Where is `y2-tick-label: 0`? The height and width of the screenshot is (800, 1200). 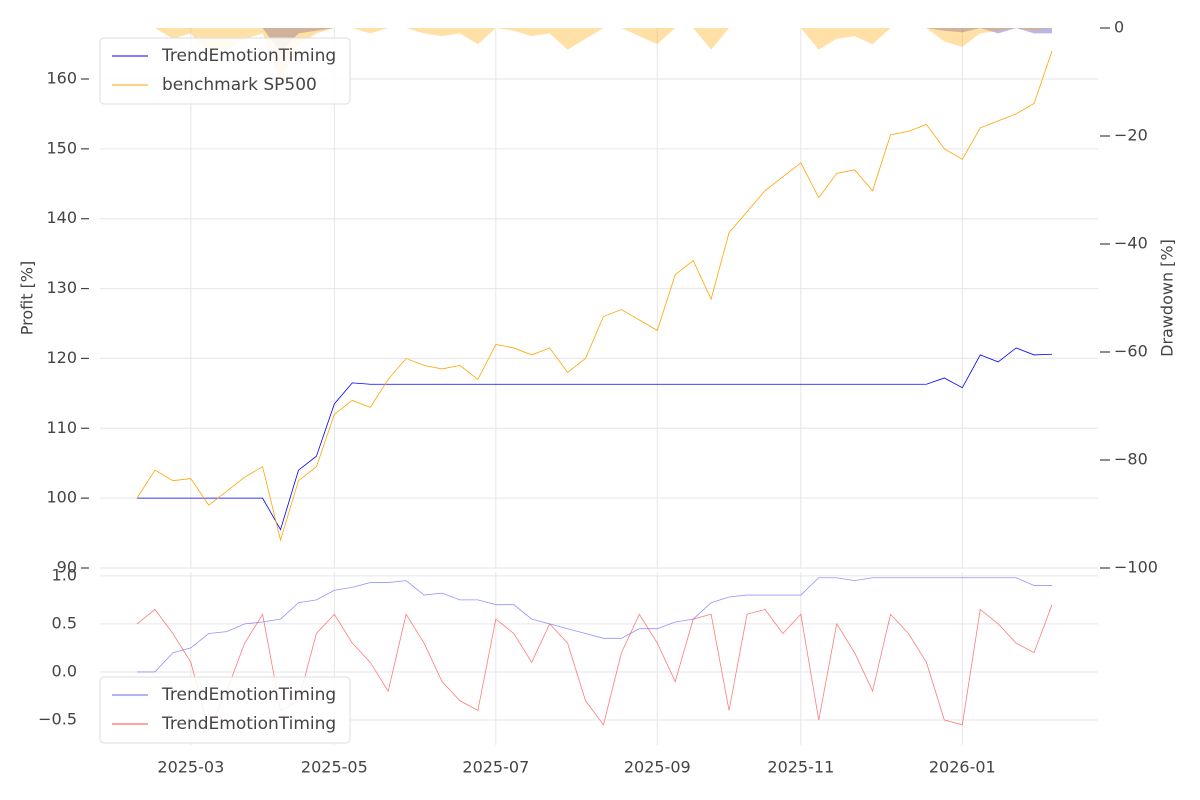
y2-tick-label: 0 is located at coordinates (1119, 27).